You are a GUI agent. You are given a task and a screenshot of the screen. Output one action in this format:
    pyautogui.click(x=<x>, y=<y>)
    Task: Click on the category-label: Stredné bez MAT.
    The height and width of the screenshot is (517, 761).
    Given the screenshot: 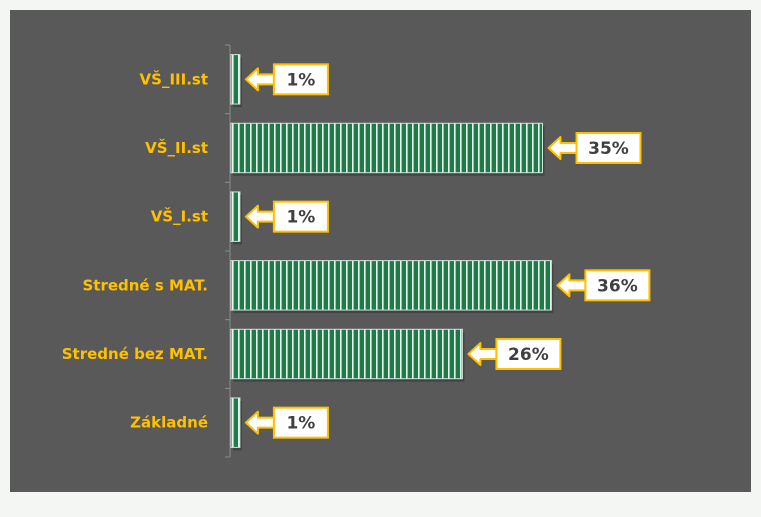 What is the action you would take?
    pyautogui.click(x=135, y=354)
    